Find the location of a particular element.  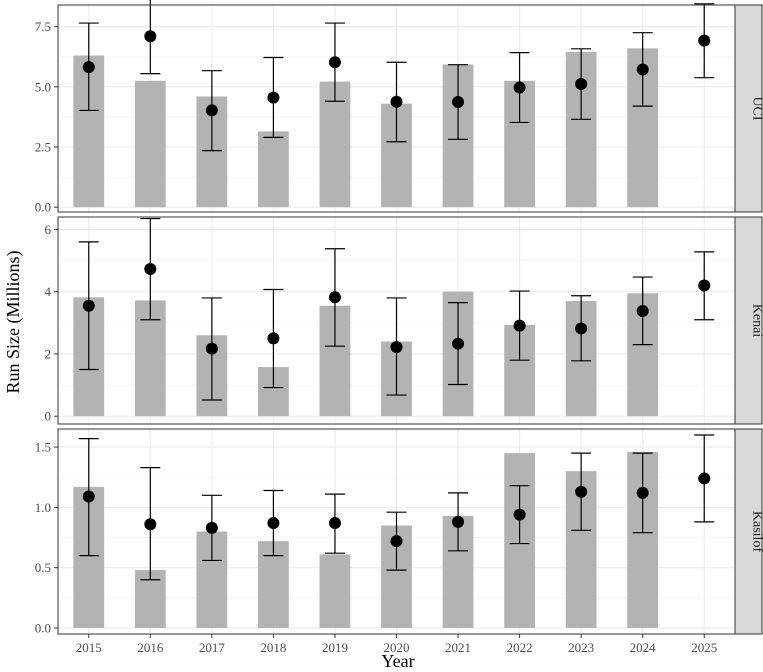

x-tick-label: 2015 is located at coordinates (89, 647).